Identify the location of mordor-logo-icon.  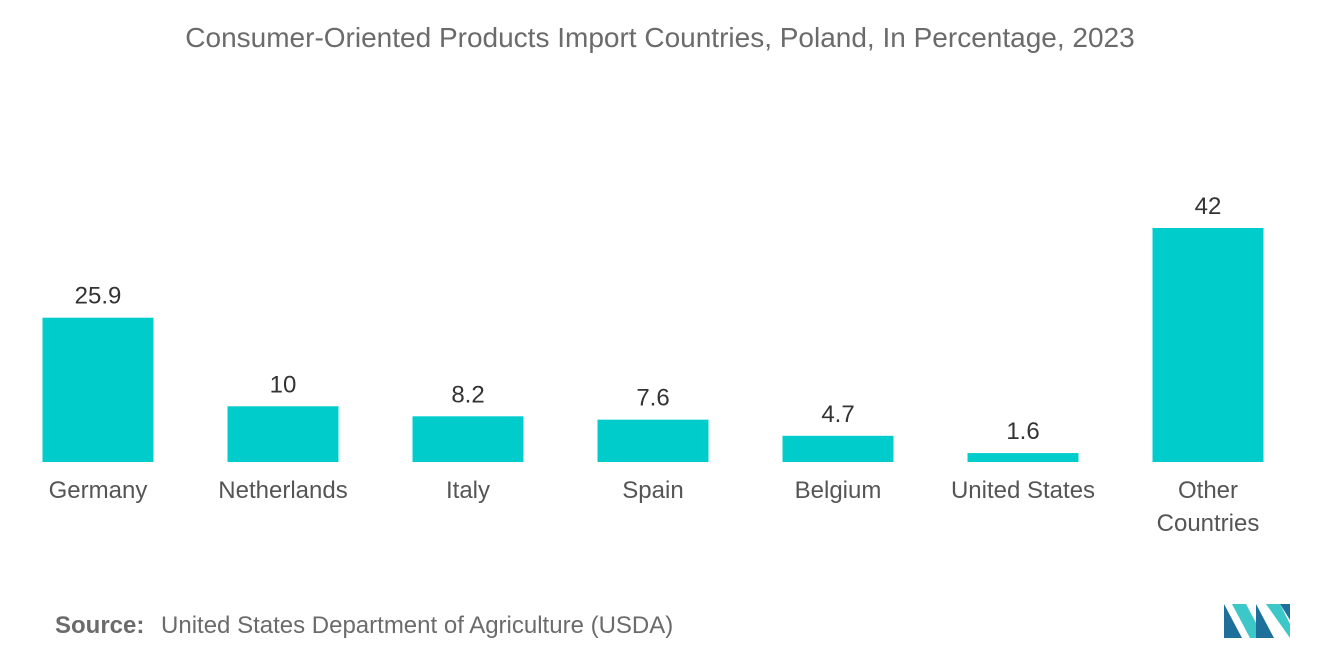
(1257, 621).